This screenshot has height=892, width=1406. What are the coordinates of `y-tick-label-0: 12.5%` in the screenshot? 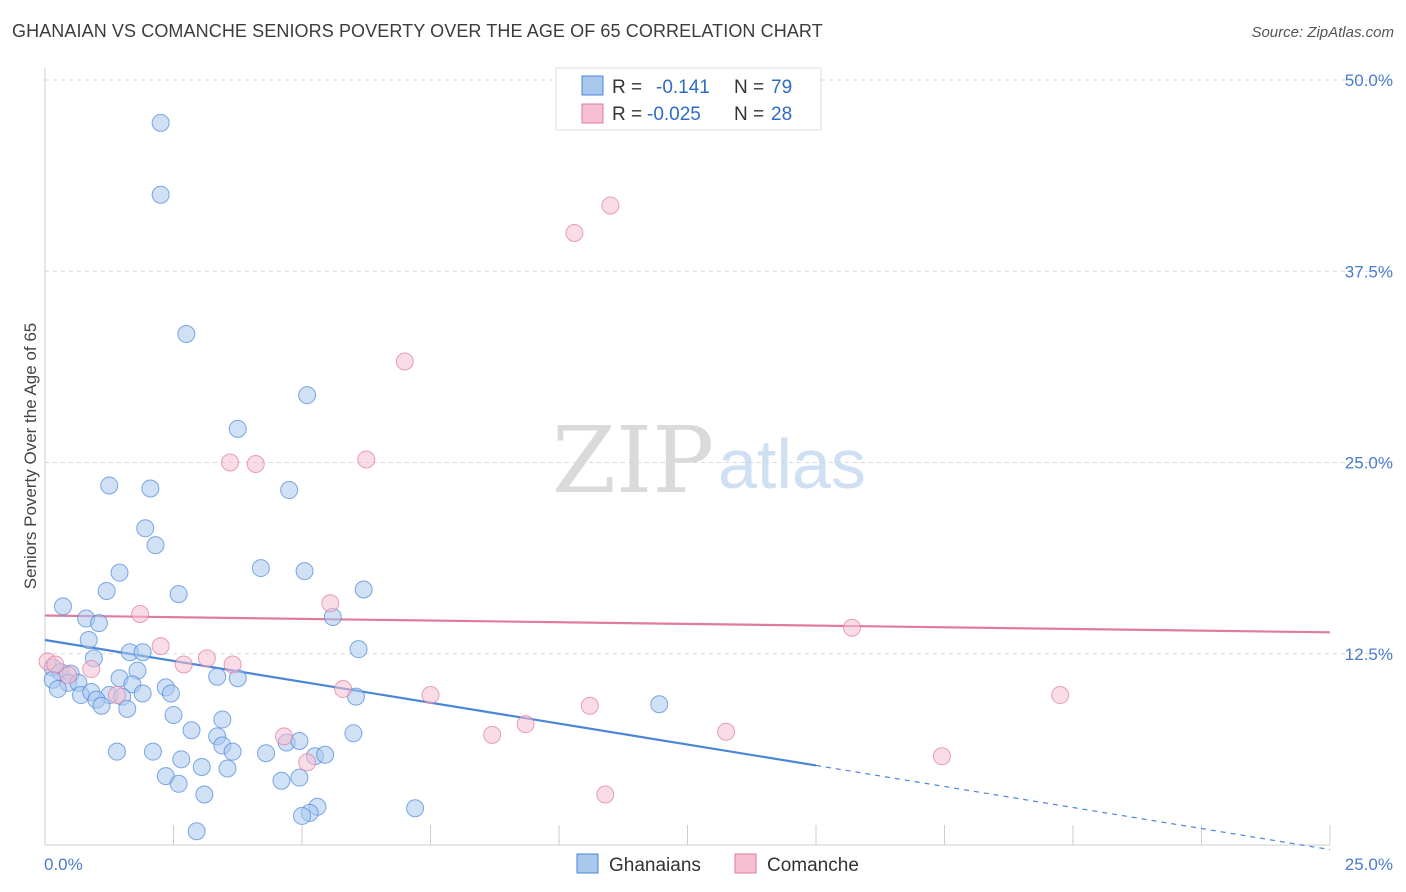 It's located at (1369, 654).